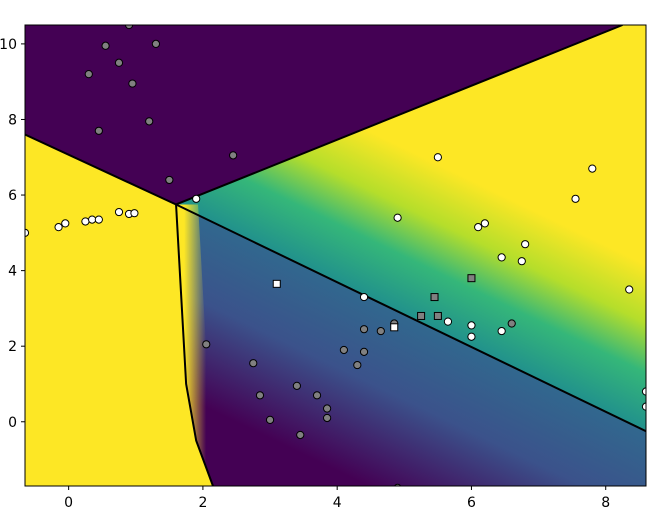 The image size is (656, 520). Describe the element at coordinates (12, 423) in the screenshot. I see `y-tick-label: 0` at that location.